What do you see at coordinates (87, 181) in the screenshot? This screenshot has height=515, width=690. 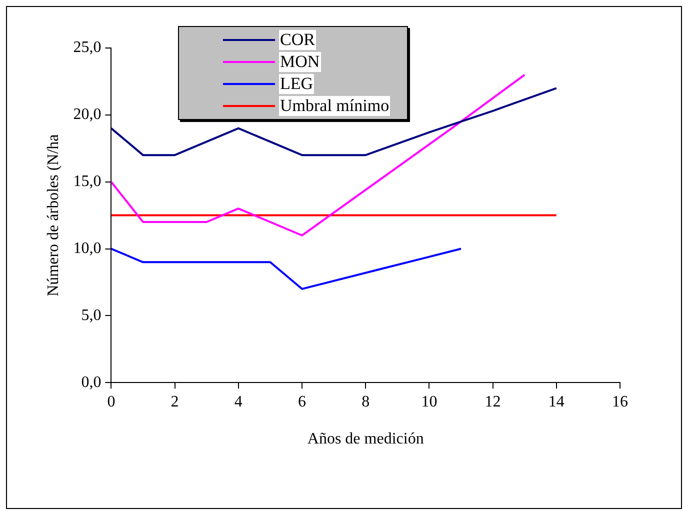 I see `y-tick-label: 15,0` at bounding box center [87, 181].